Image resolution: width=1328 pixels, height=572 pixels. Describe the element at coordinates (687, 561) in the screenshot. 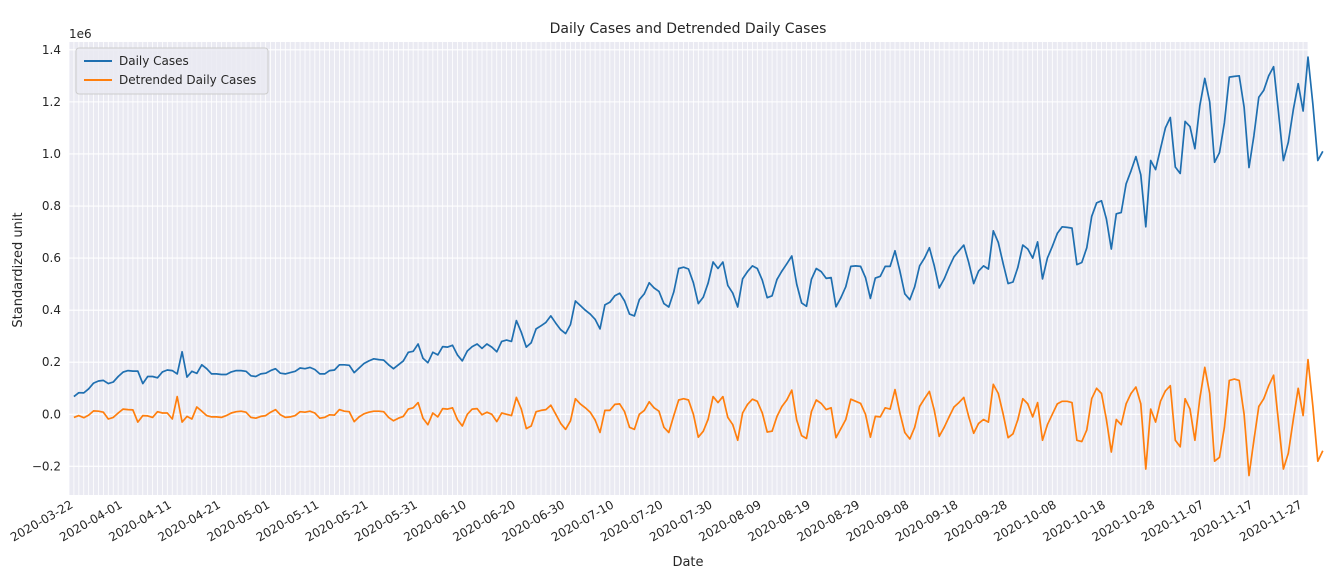

I see `x-axis-label: Date` at that location.